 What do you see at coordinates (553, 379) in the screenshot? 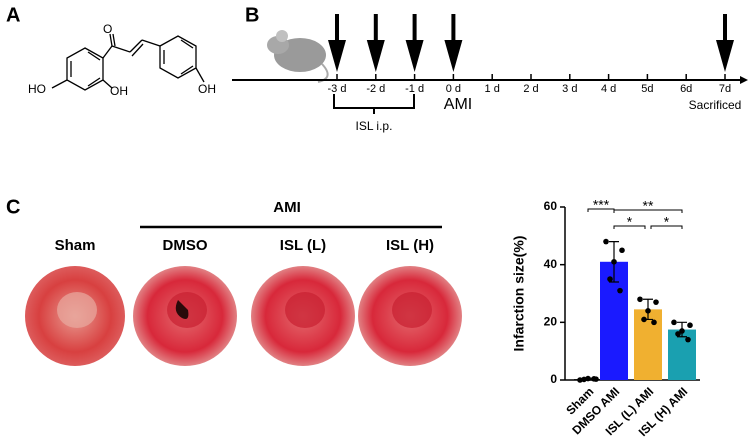
I see `y-tick-label: 0` at bounding box center [553, 379].